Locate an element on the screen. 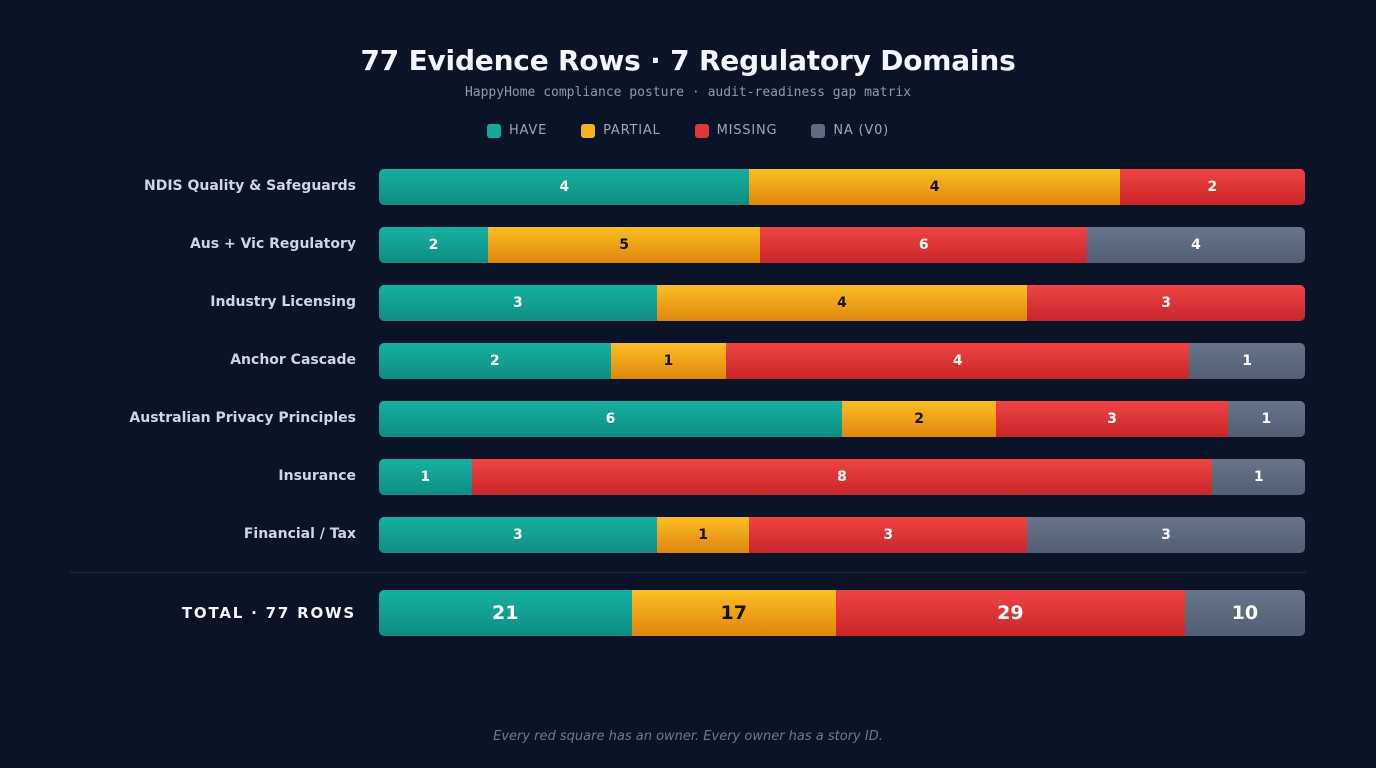  bar-australian-privacy-principles-segment-na: 1 is located at coordinates (1266, 419).